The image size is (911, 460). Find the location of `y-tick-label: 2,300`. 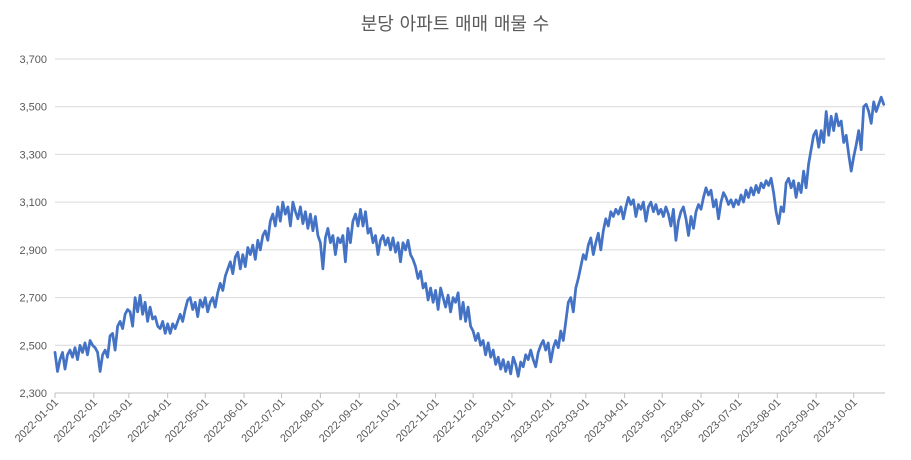

y-tick-label: 2,300 is located at coordinates (33, 394).